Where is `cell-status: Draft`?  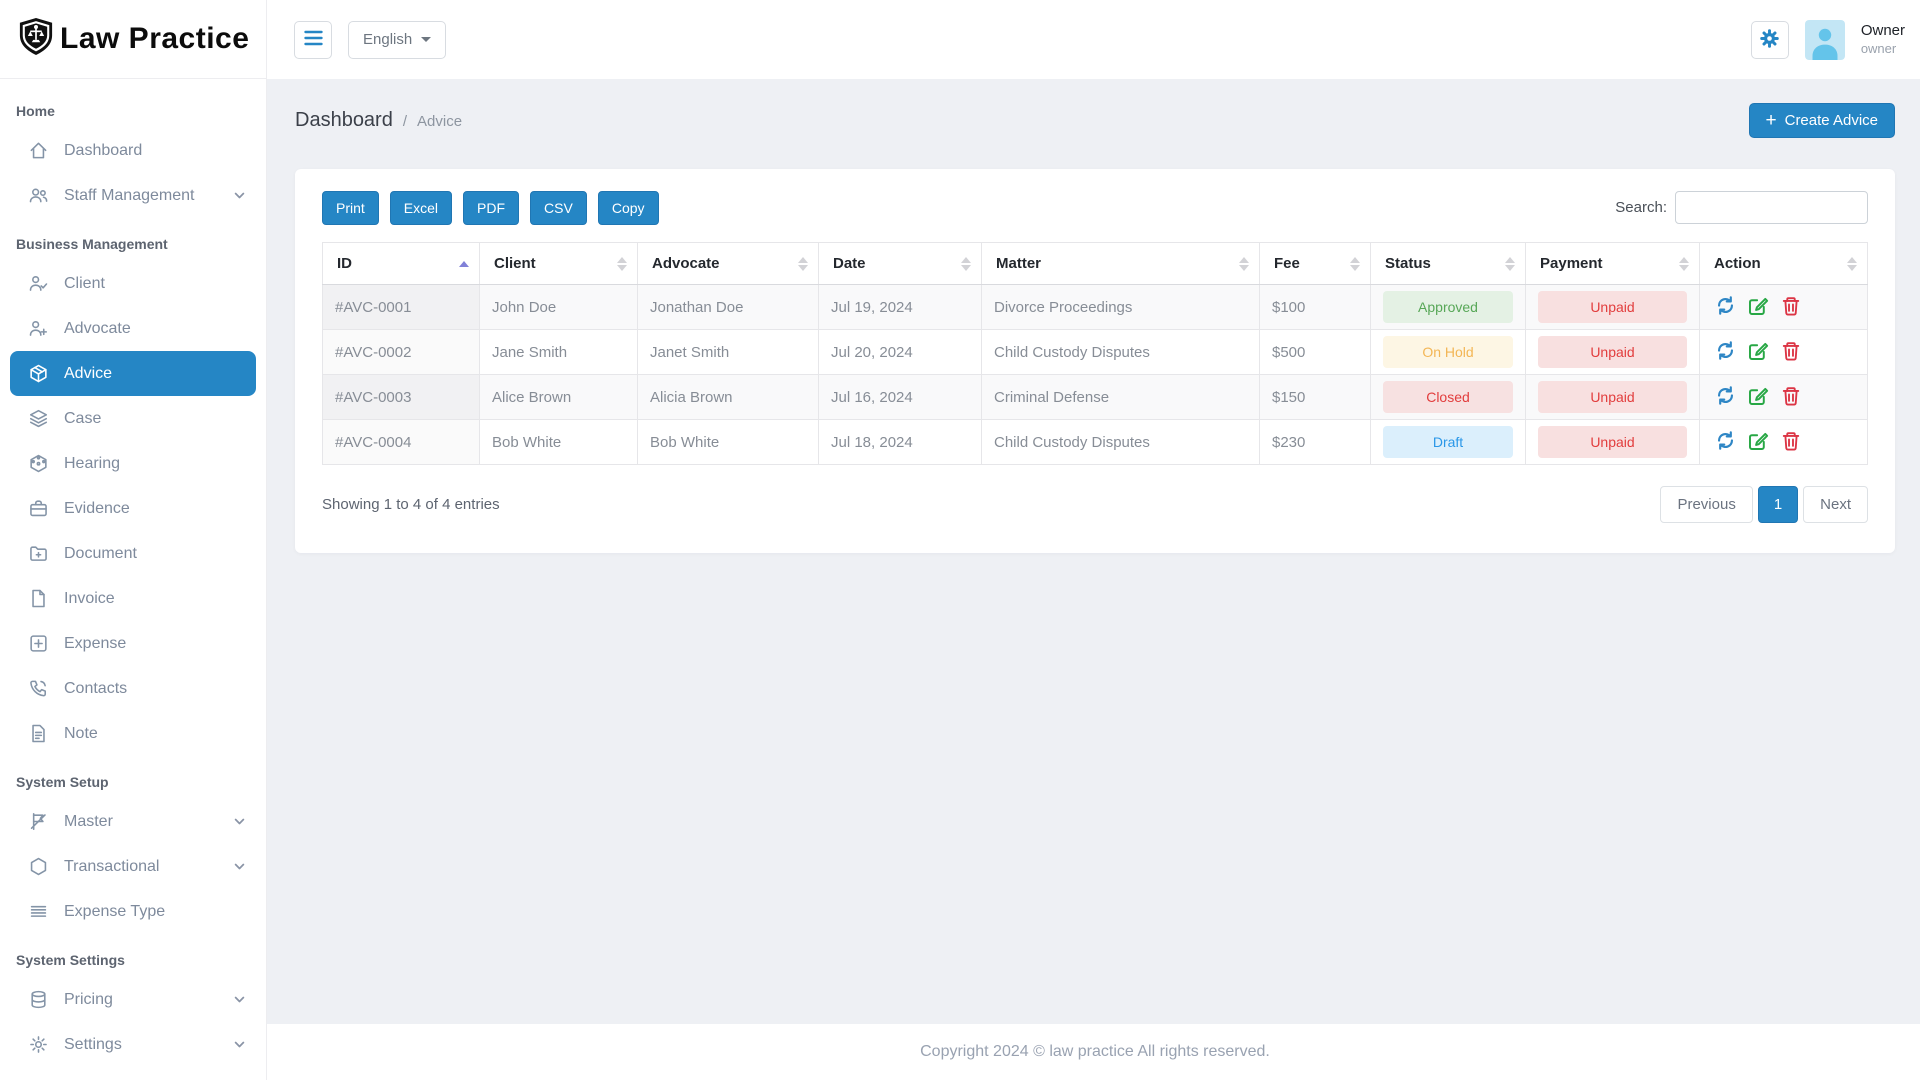
cell-status: Draft is located at coordinates (1448, 442).